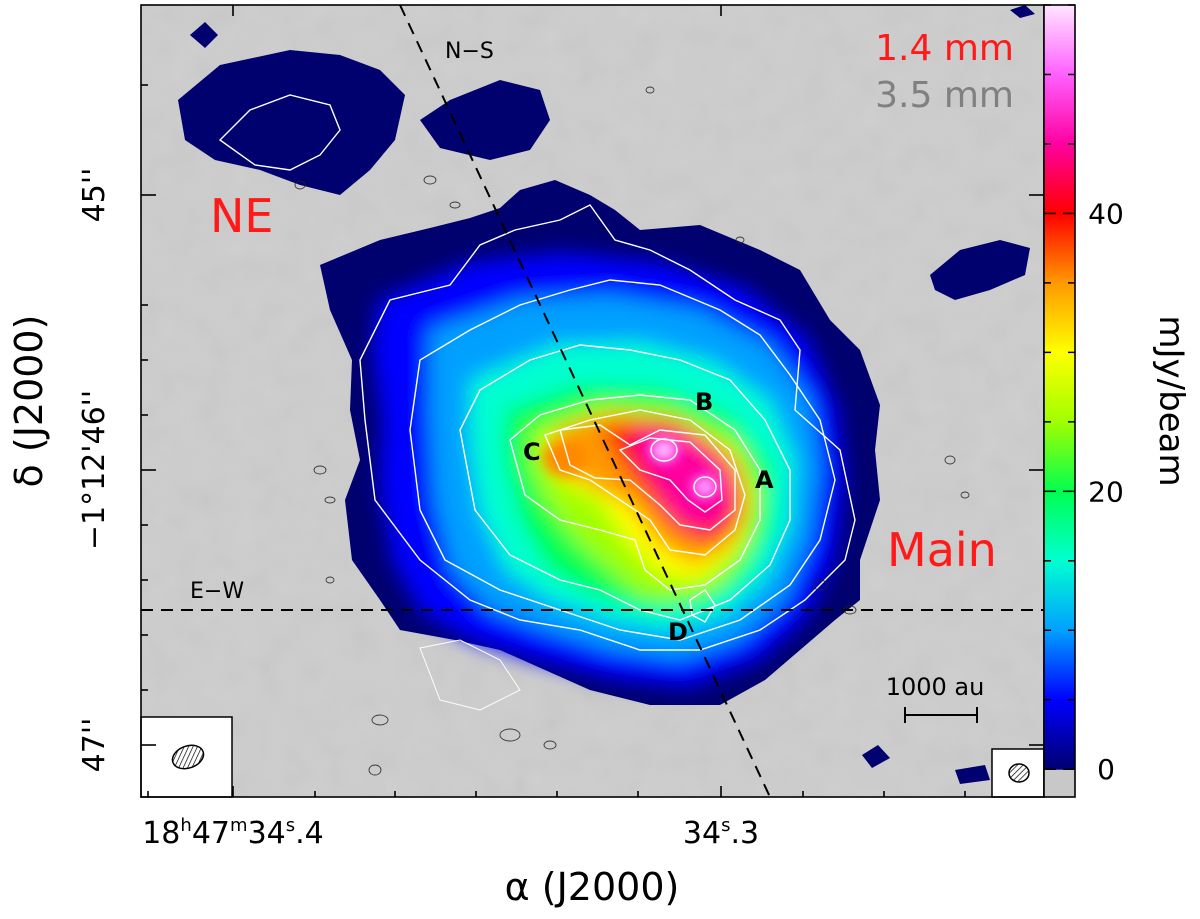  What do you see at coordinates (29, 401) in the screenshot?
I see `y-axis-title: δ (J2000)` at bounding box center [29, 401].